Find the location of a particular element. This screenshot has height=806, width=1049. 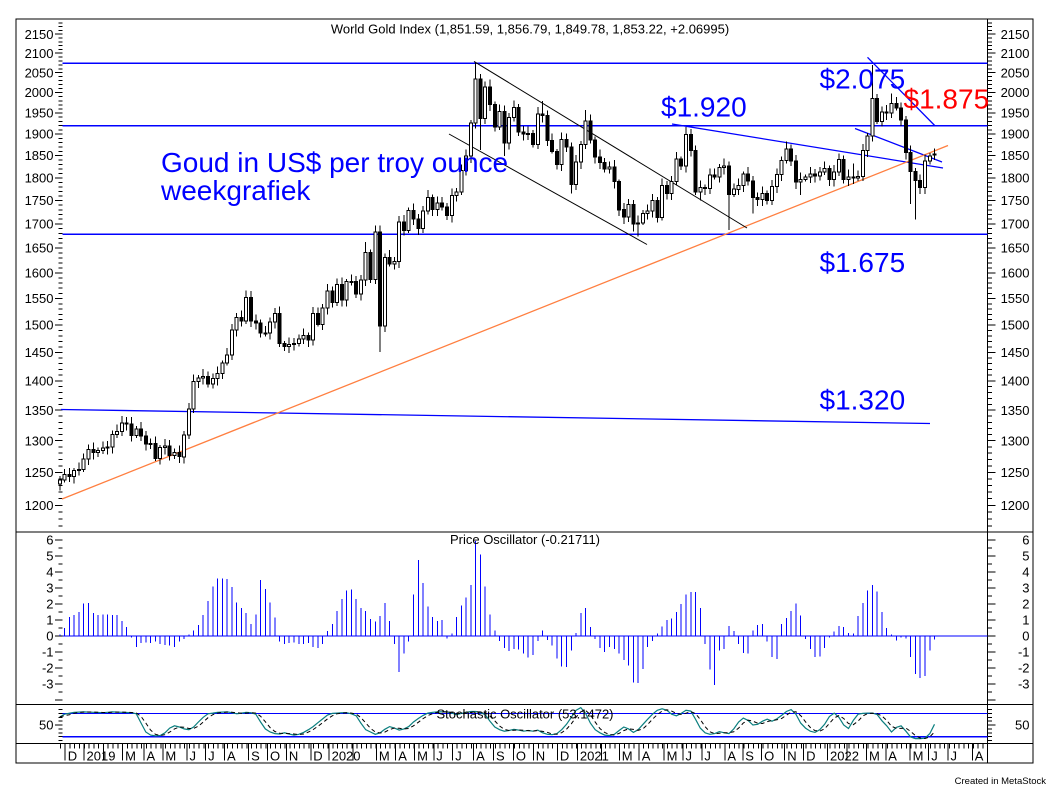

svg-text: 1350 is located at coordinates (1015, 410).